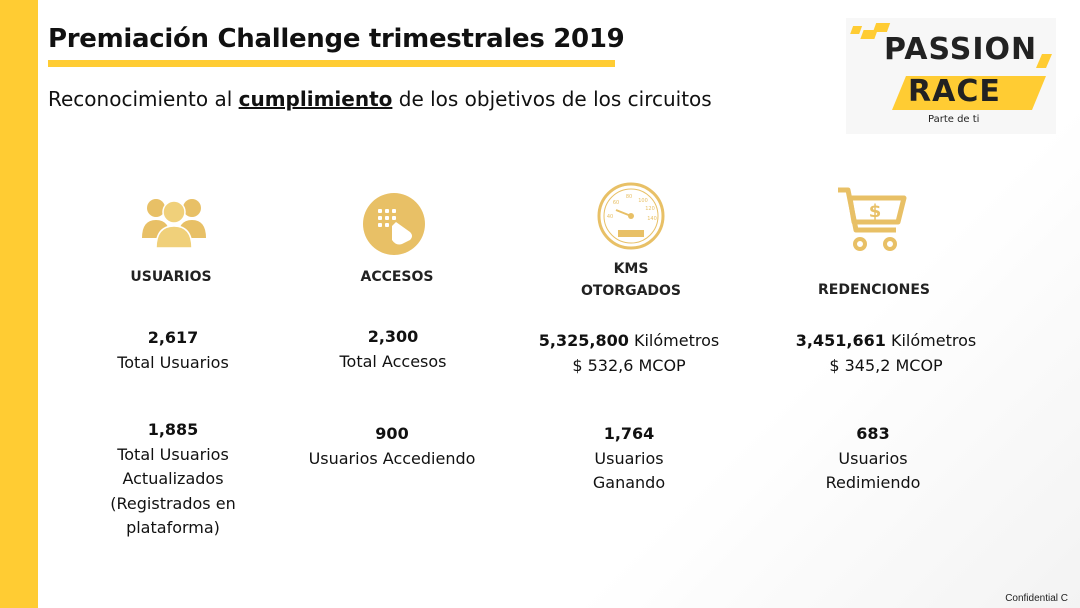 The image size is (1080, 608). I want to click on cart-icon: $, so click(872, 219).